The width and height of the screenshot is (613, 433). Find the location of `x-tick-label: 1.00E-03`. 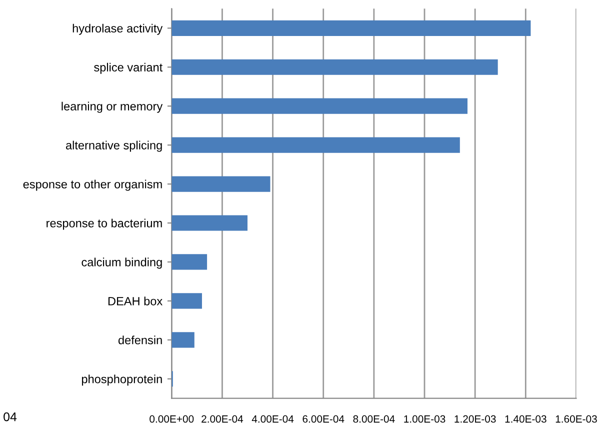

x-tick-label: 1.00E-03 is located at coordinates (425, 419).